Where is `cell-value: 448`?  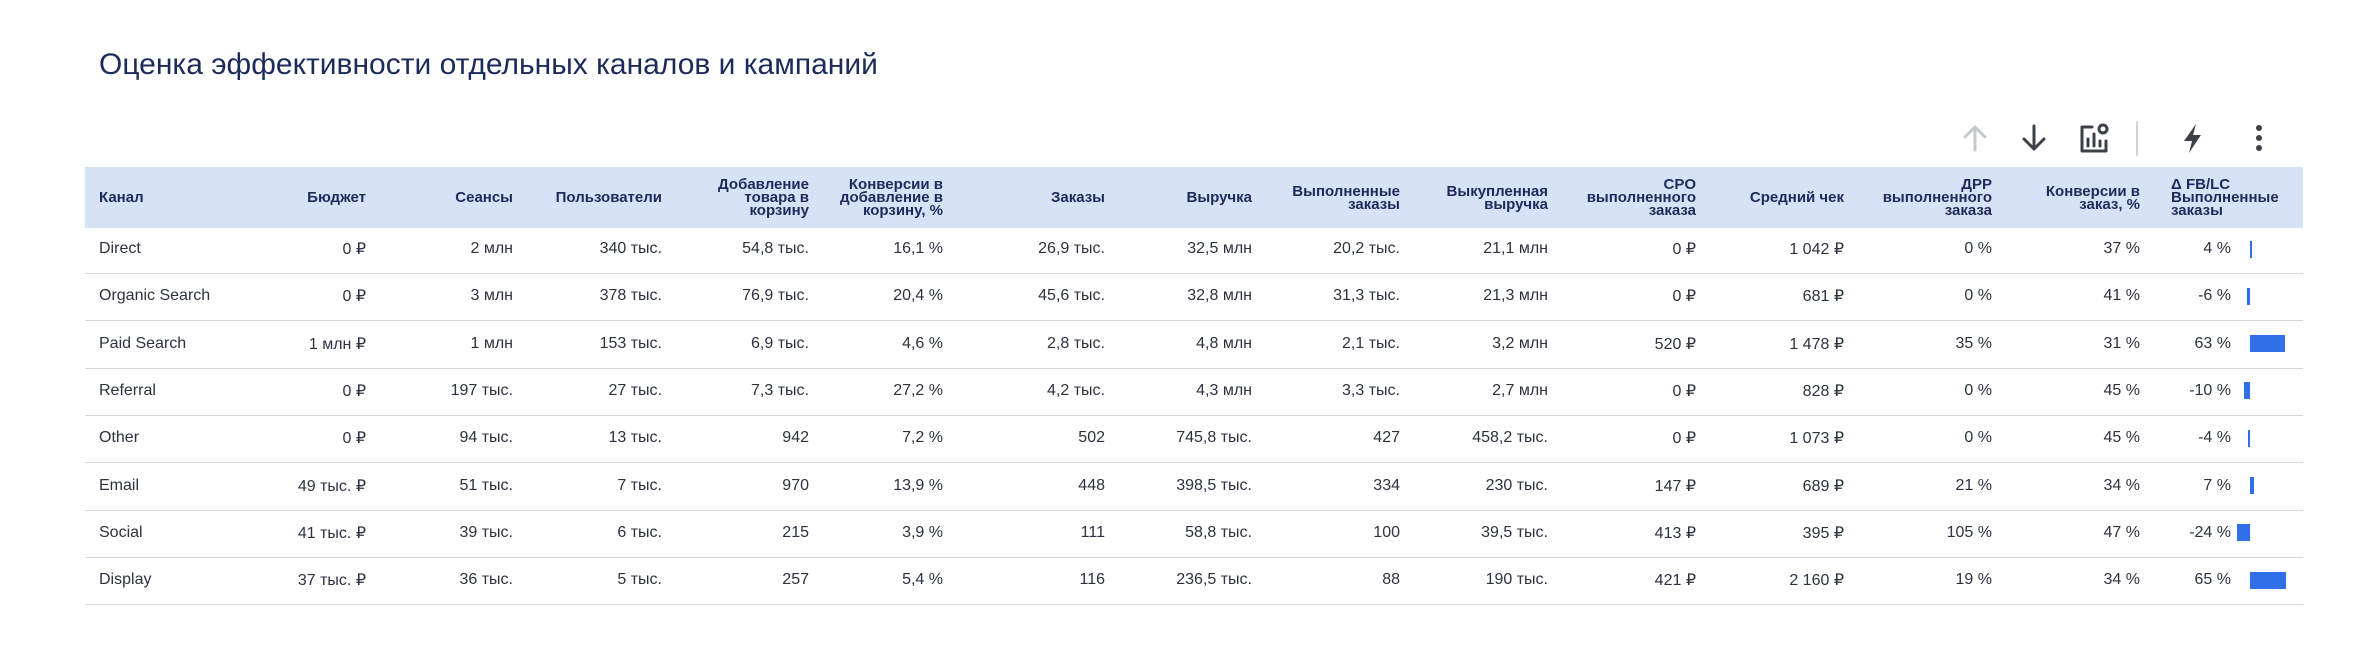
cell-value: 448 is located at coordinates (1091, 485).